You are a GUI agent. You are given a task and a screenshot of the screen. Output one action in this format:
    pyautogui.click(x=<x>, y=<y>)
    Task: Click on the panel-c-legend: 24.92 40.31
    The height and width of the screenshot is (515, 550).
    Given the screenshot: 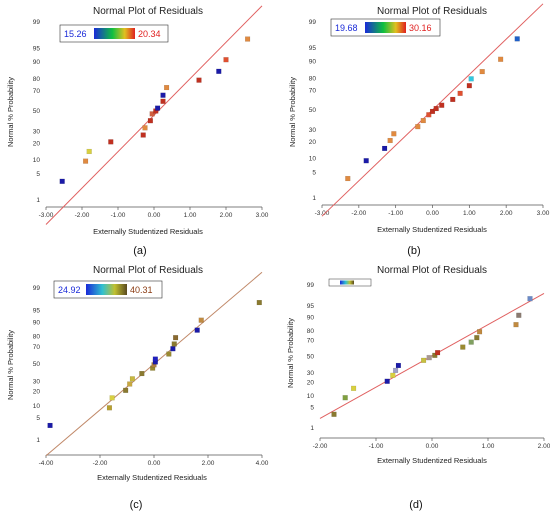 What is the action you would take?
    pyautogui.click(x=108, y=289)
    